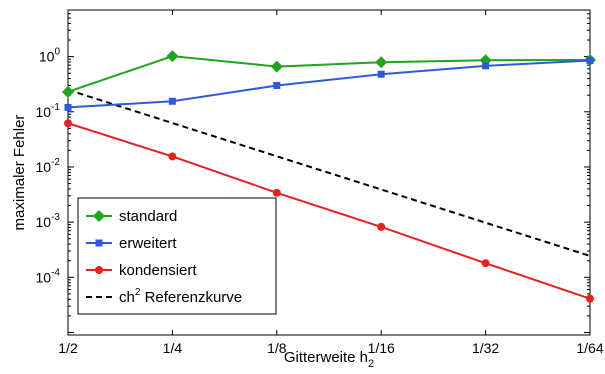 This screenshot has height=374, width=605. Describe the element at coordinates (48, 111) in the screenshot. I see `y-tick-label: 10⁻¹` at that location.